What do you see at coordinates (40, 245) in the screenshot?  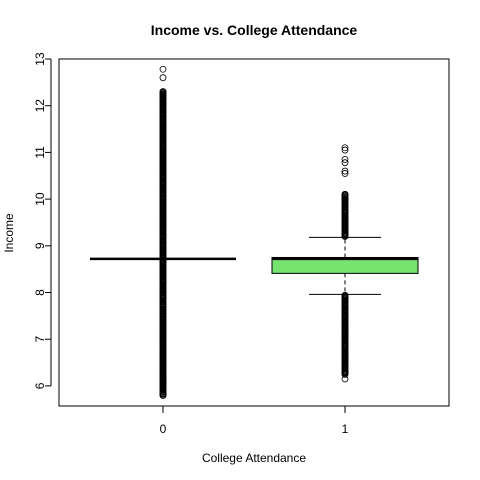 I see `y-tick-label: 9` at bounding box center [40, 245].